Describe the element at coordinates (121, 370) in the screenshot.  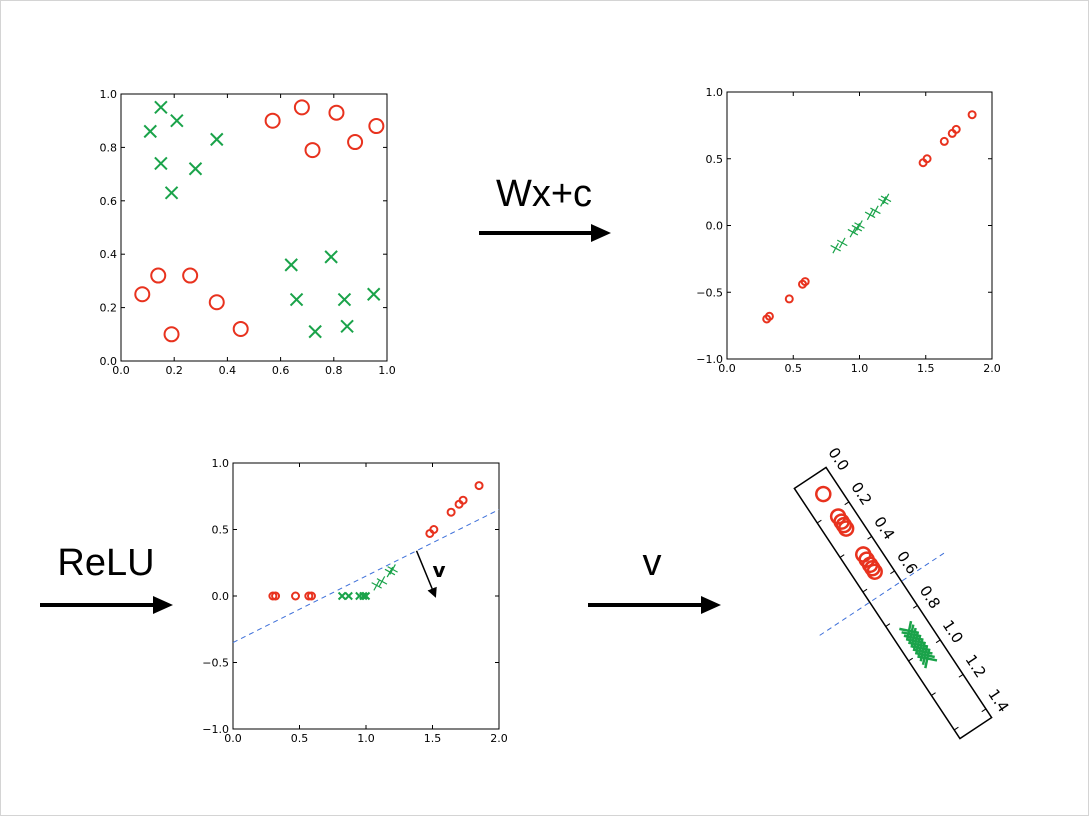
I see `x-tick-label: 0.0` at that location.